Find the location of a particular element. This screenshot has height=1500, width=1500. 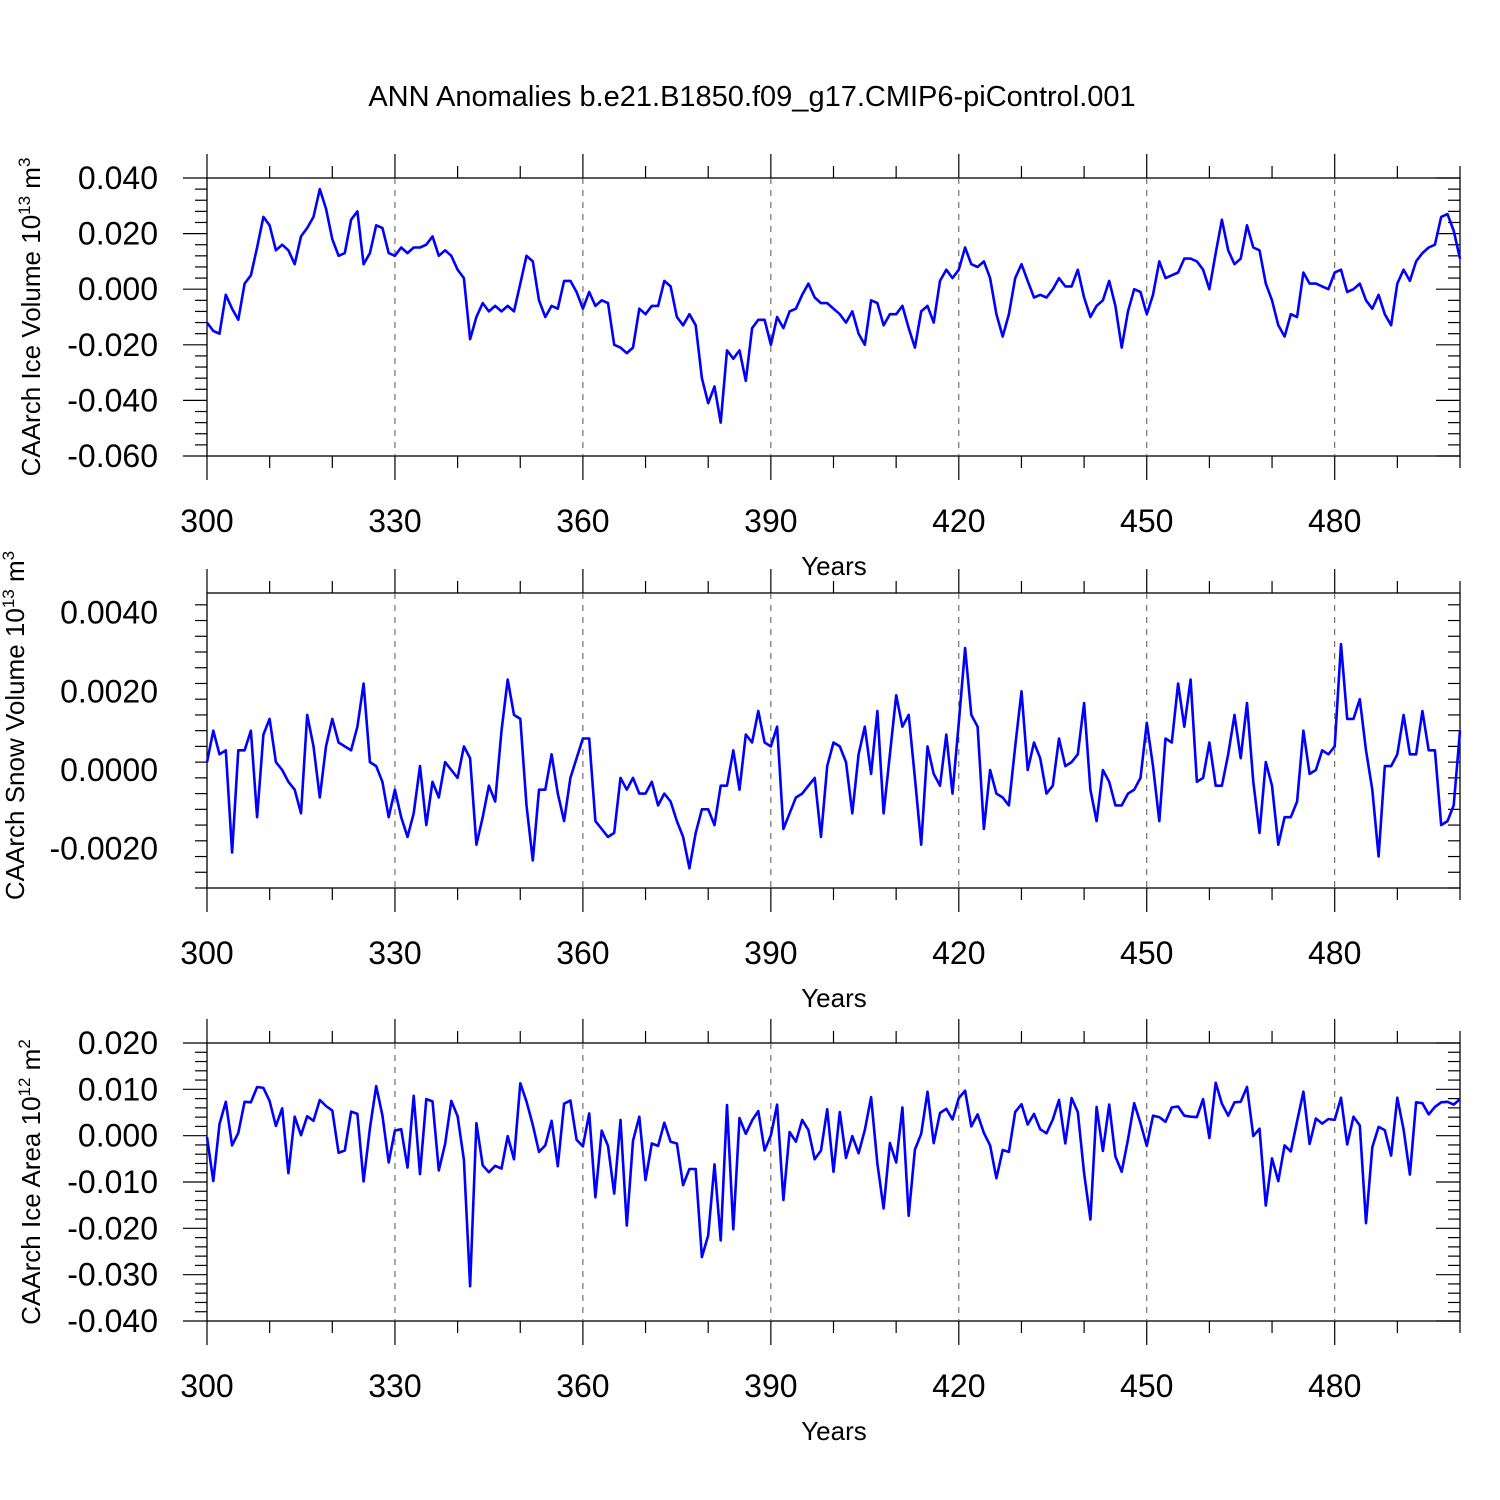

y-tick-label: -0.010 is located at coordinates (112, 1182).